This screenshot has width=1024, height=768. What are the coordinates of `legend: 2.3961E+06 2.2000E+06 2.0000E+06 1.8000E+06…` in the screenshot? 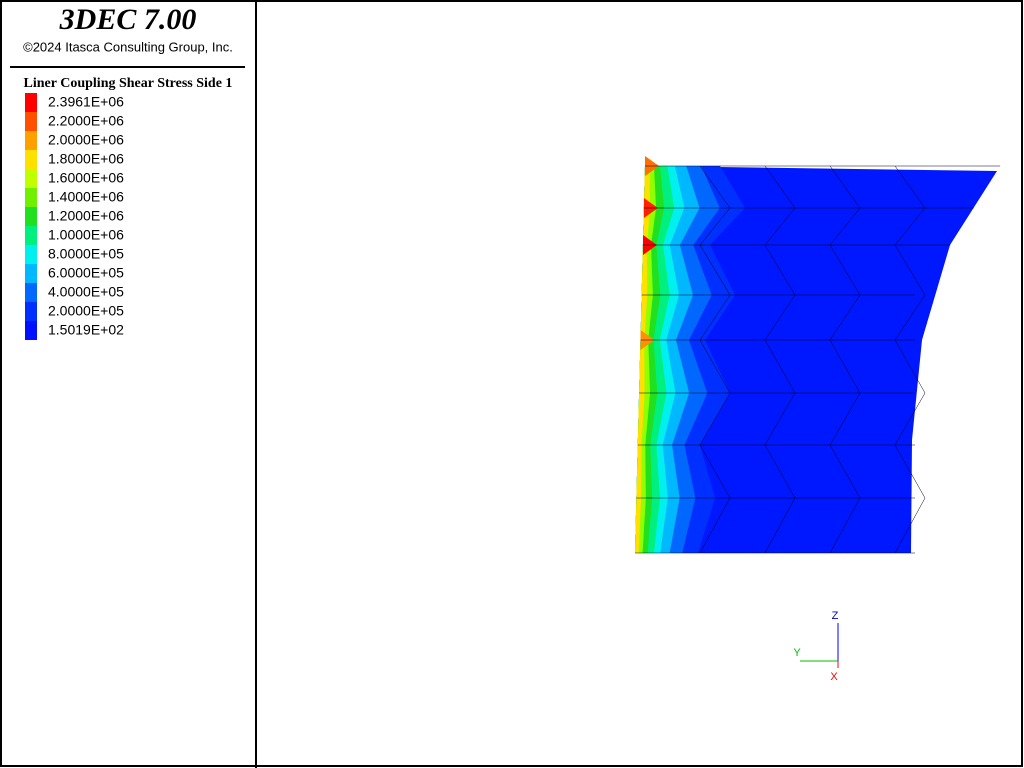 It's located at (74, 216).